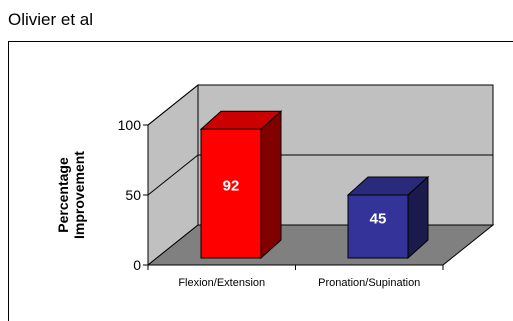  What do you see at coordinates (221, 283) in the screenshot?
I see `x-tick-label: Flexion/Extension` at bounding box center [221, 283].